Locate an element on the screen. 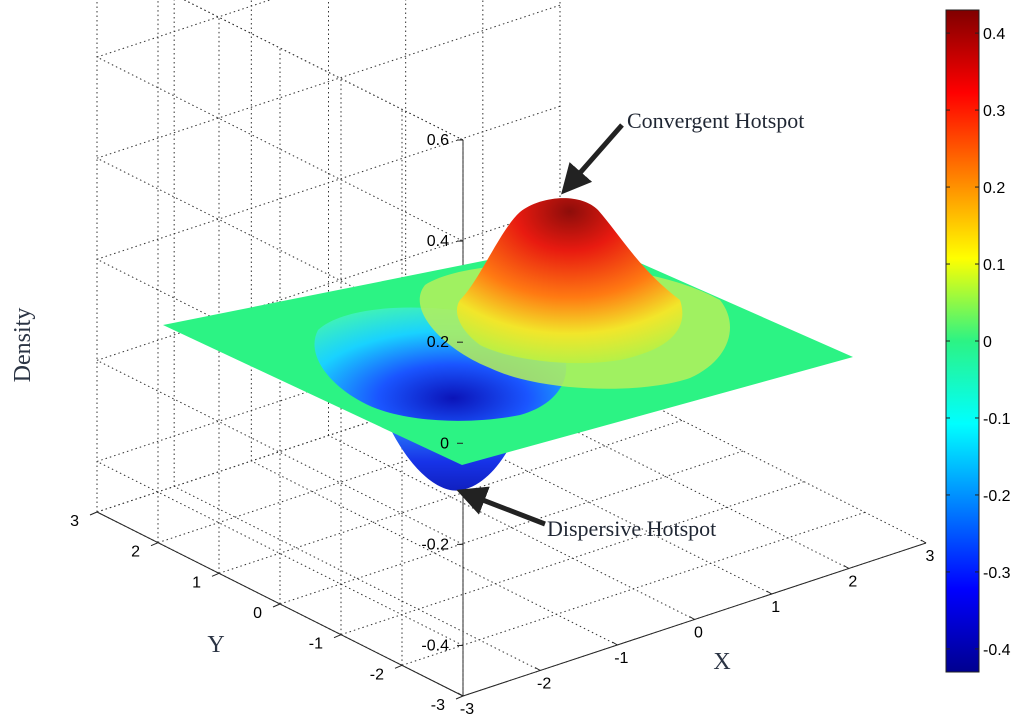  x-tick-label: 3 is located at coordinates (930, 556).